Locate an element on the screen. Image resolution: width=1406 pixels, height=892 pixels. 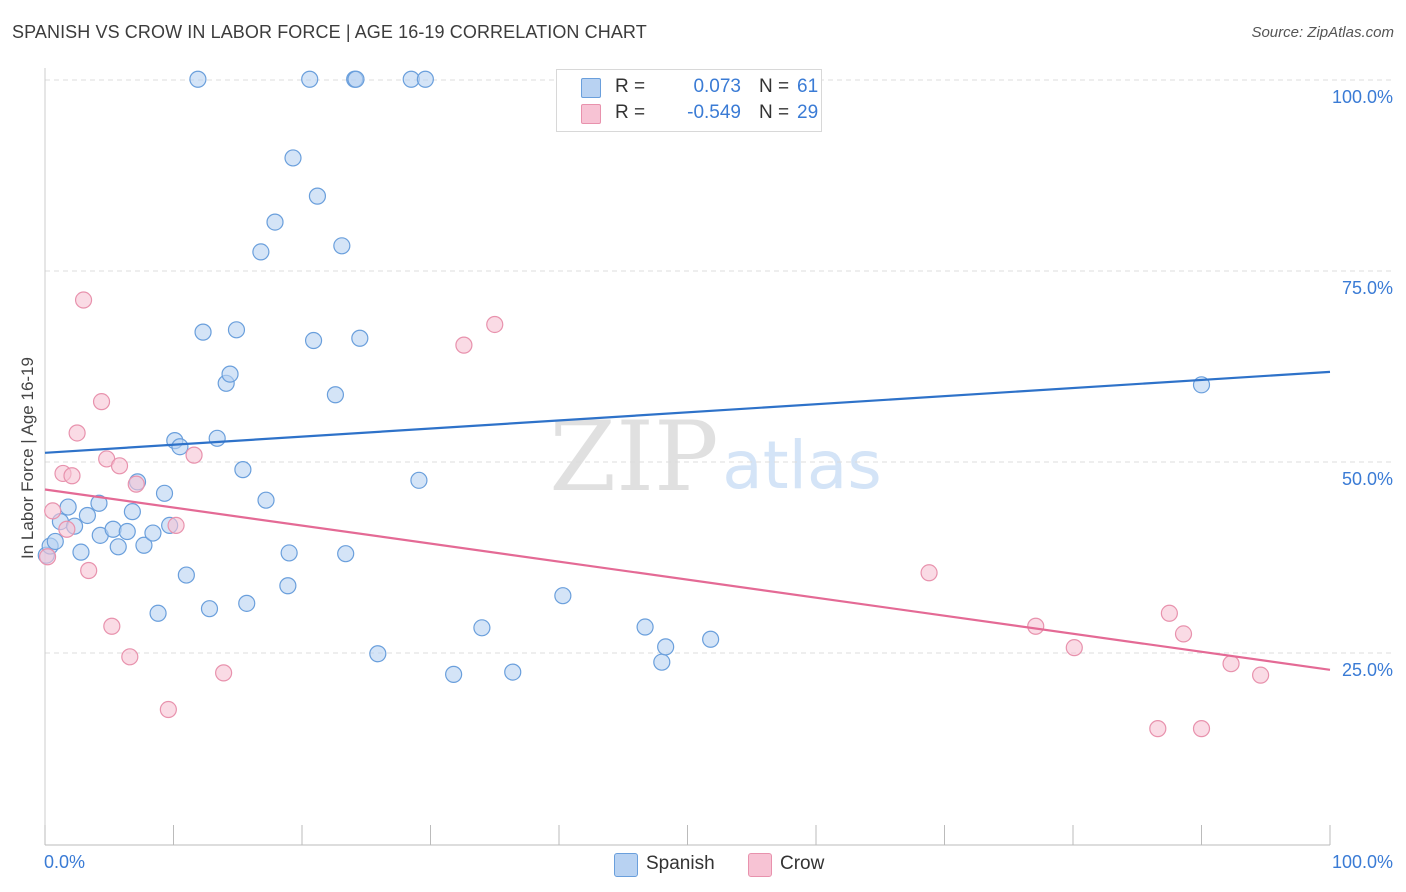
spanish-swatch is located at coordinates (591, 88).